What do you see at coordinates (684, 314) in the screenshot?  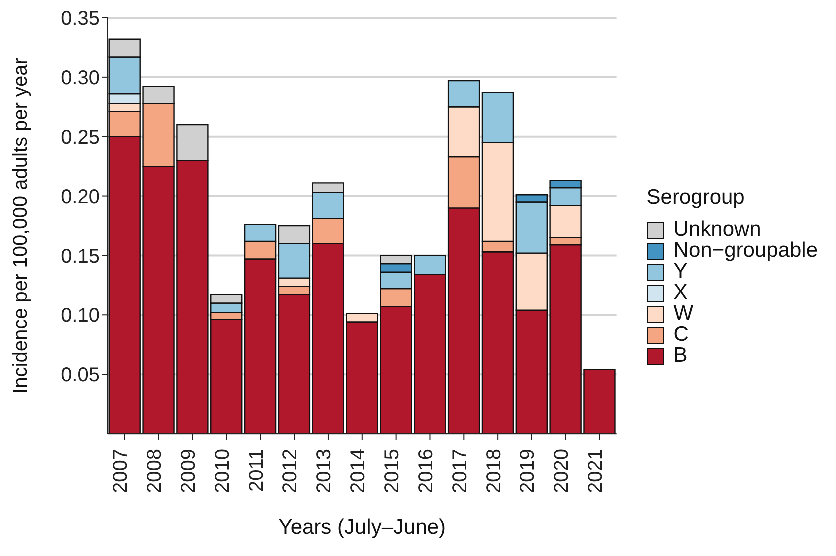 I see `legend-label: W` at bounding box center [684, 314].